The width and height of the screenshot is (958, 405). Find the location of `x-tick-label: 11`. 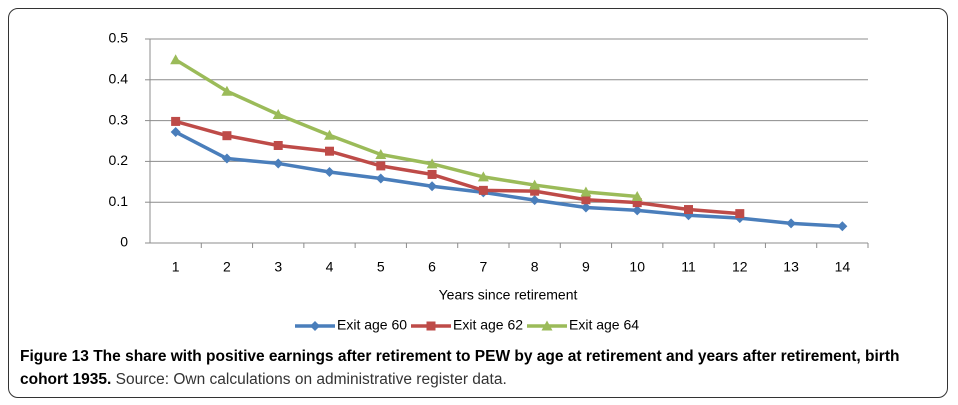

x-tick-label: 11 is located at coordinates (688, 267).